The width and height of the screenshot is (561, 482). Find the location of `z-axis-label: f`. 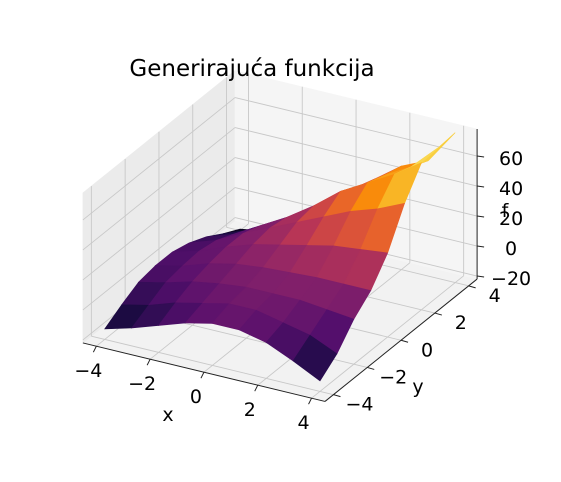

z-axis-label: f is located at coordinates (506, 211).